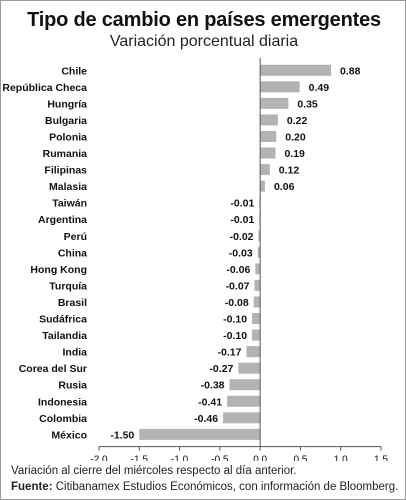  What do you see at coordinates (180, 458) in the screenshot?
I see `x-tick-label: -1.0` at bounding box center [180, 458].